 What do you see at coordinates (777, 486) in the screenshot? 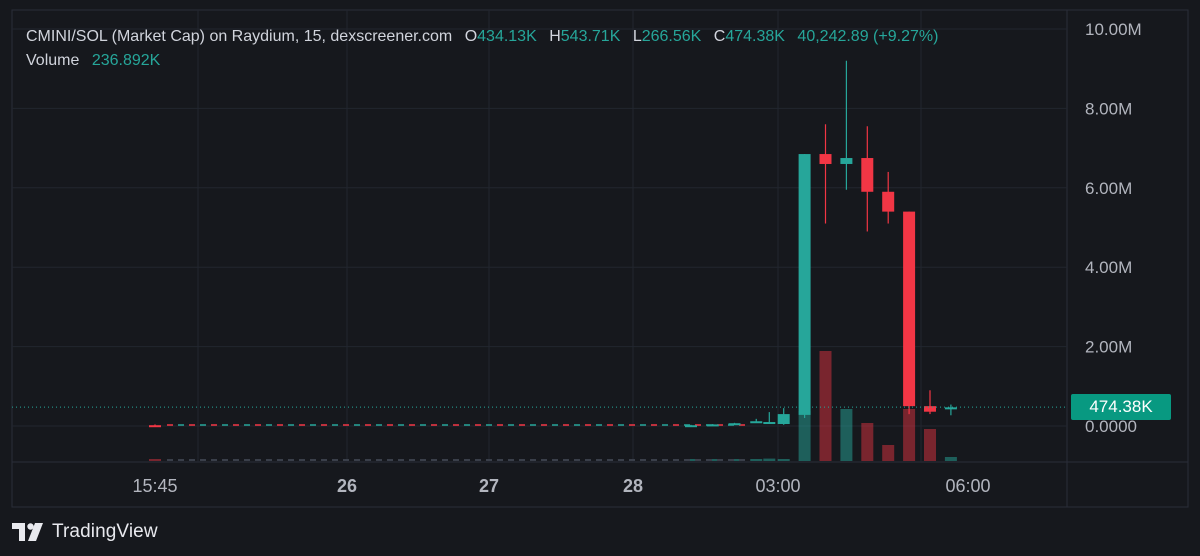
I see `x-tick-label: 03:00` at bounding box center [777, 486].